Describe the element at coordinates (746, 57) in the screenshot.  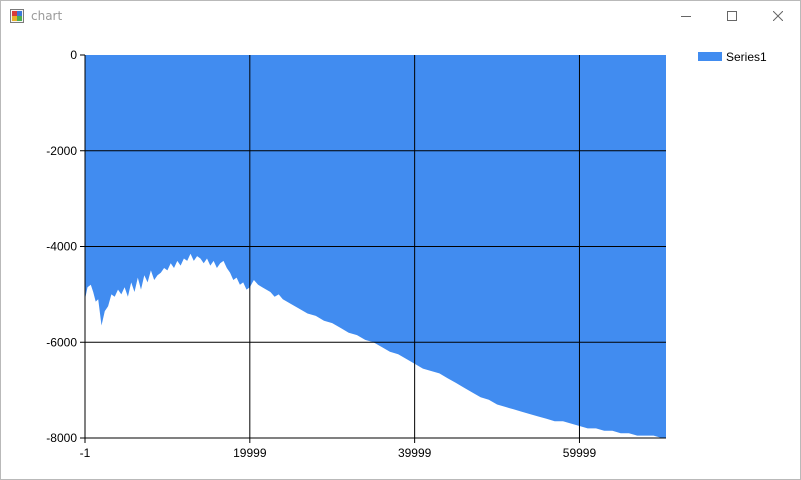
I see `legend-label-series1: Series1` at that location.